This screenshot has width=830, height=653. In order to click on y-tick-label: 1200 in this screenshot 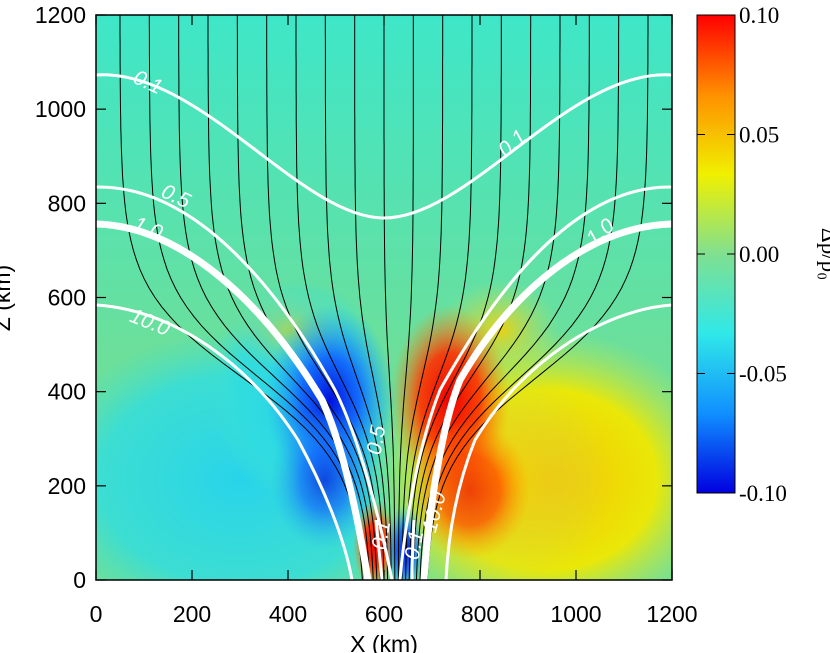, I will do `click(60, 15)`.